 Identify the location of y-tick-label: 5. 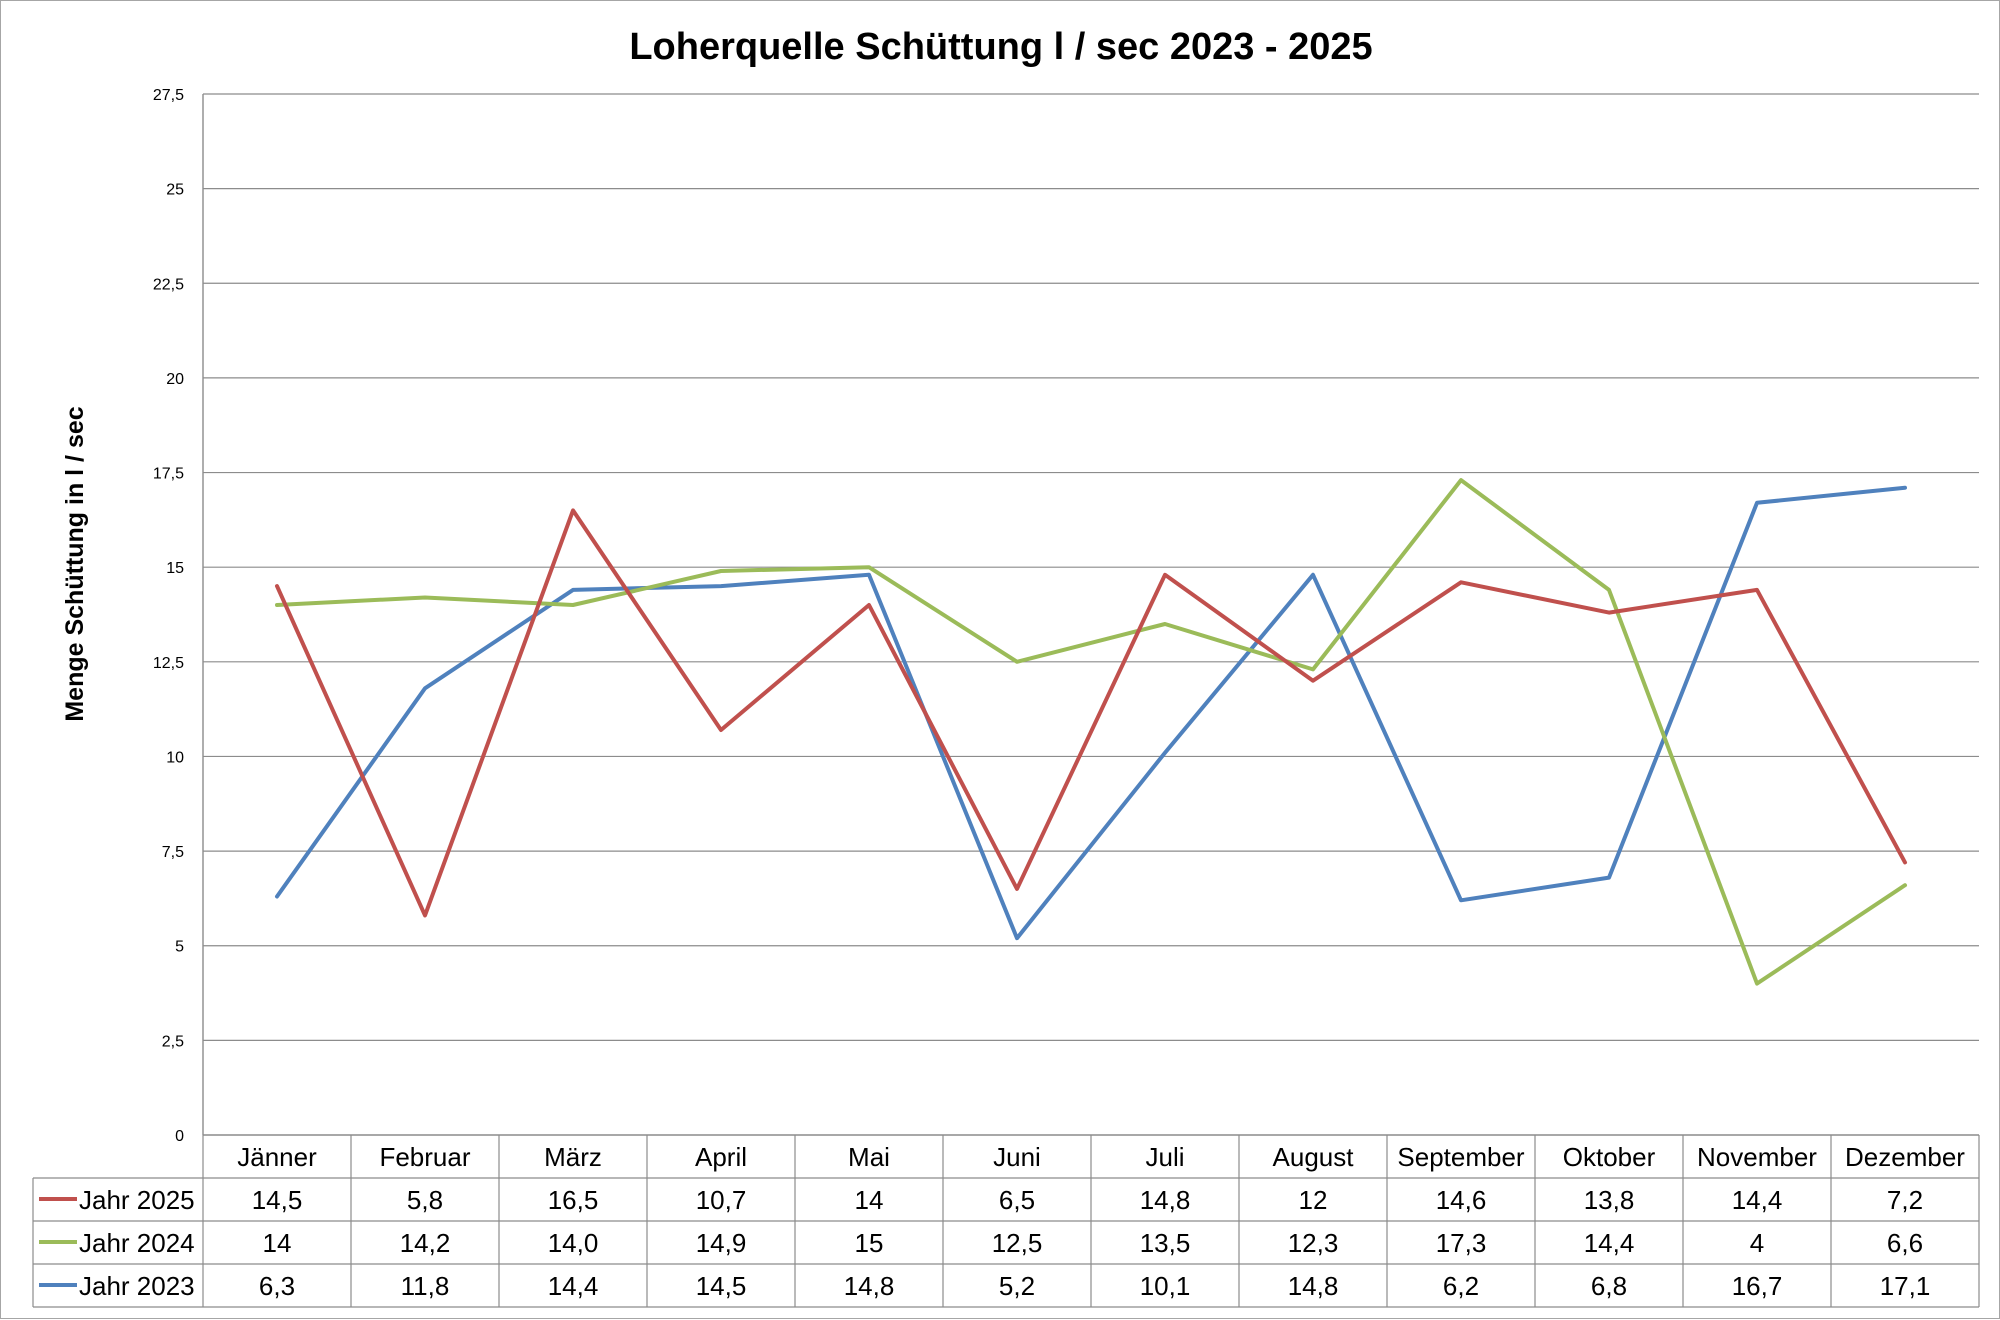
(179, 947).